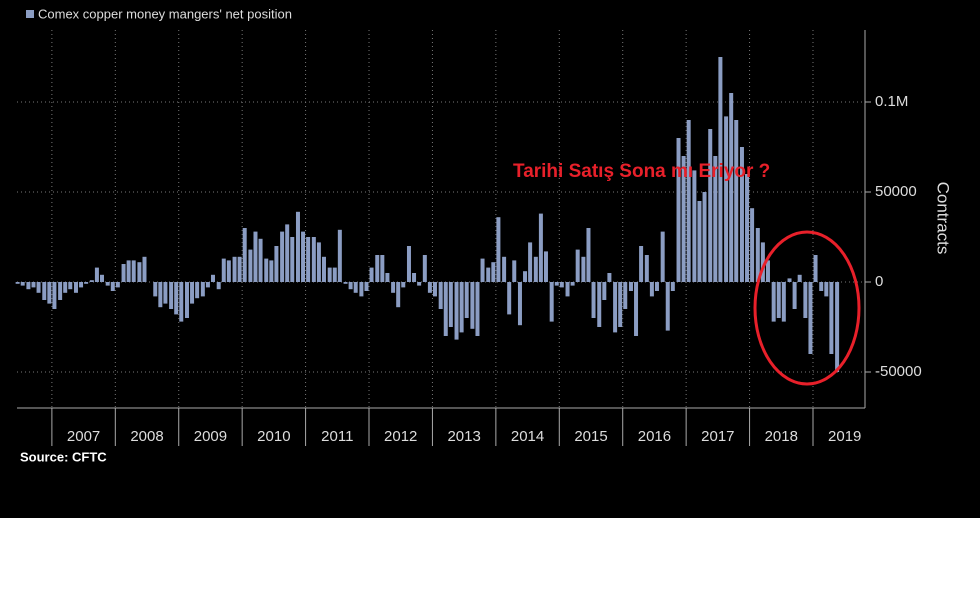  Describe the element at coordinates (896, 191) in the screenshot. I see `y-tick-label: 50000` at that location.